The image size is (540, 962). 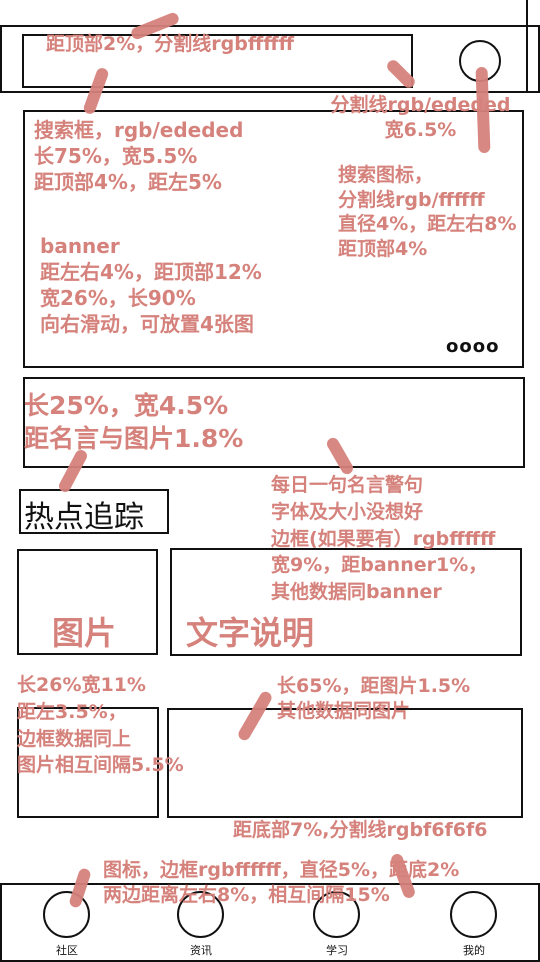 What do you see at coordinates (420, 117) in the screenshot?
I see `annotation-divider-right: 分割线rgb/ededed 宽6.5%` at bounding box center [420, 117].